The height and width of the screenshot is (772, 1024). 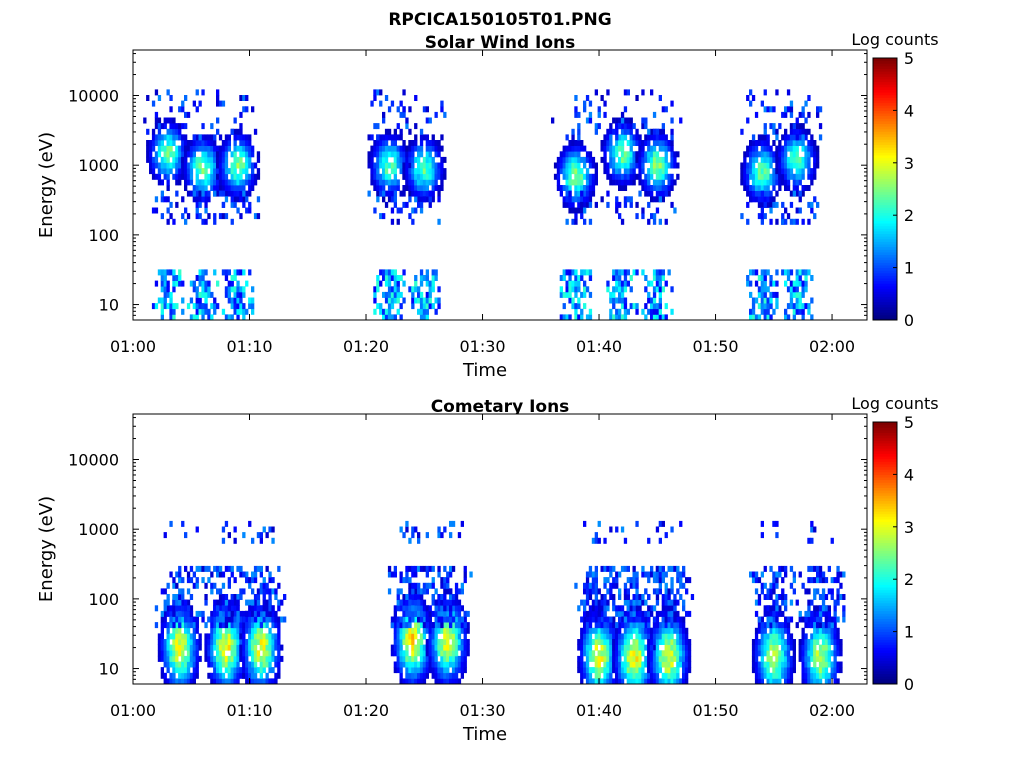 What do you see at coordinates (249, 346) in the screenshot?
I see `x-tick-label: 01:10` at bounding box center [249, 346].